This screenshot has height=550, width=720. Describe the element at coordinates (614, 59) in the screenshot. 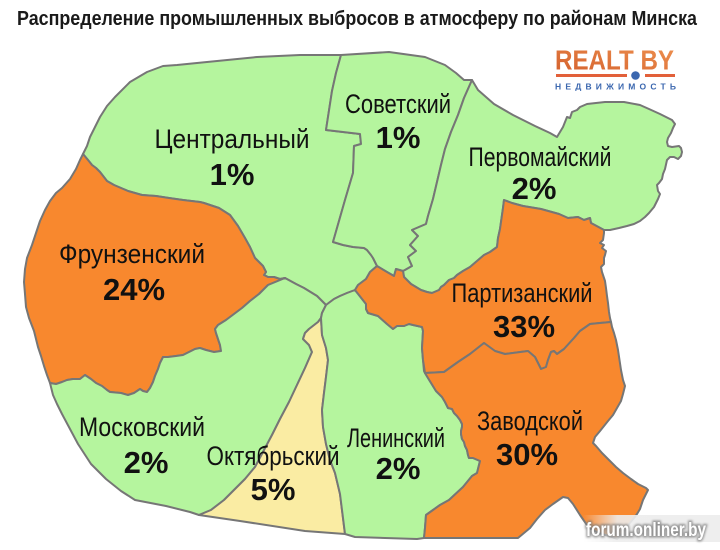

I see `svg-text: REALT BY` at that location.